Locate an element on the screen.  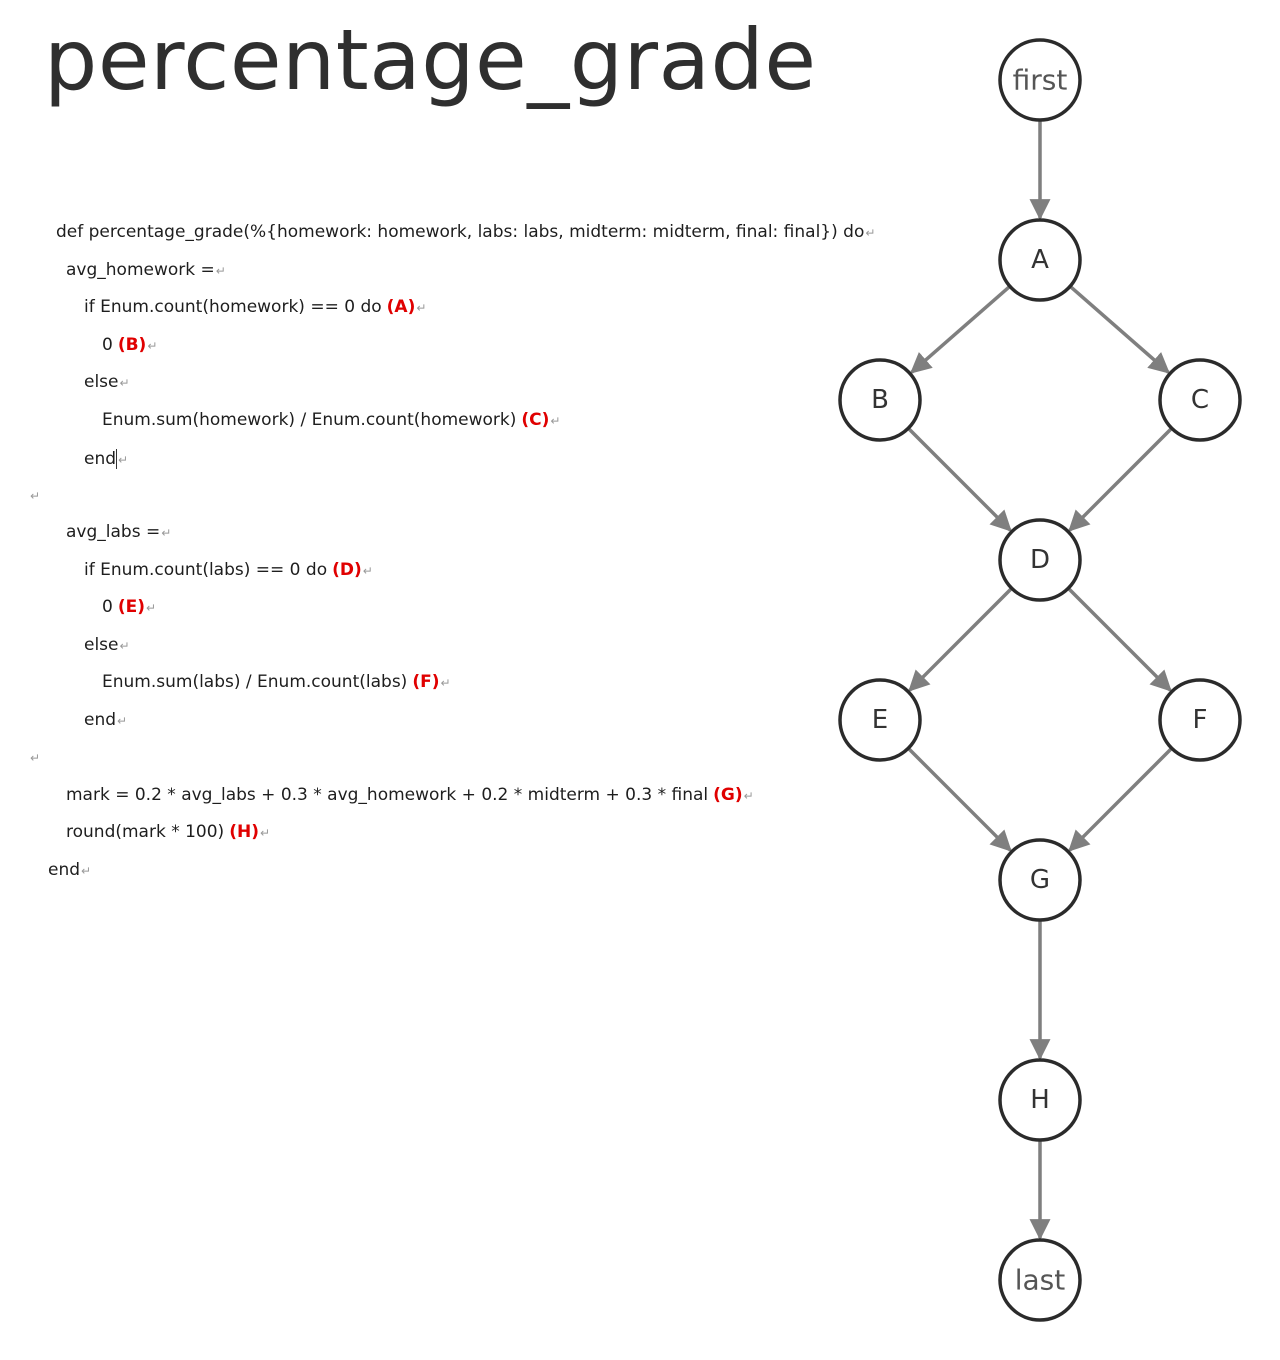
code-line-13: end↵ is located at coordinates (106, 720).